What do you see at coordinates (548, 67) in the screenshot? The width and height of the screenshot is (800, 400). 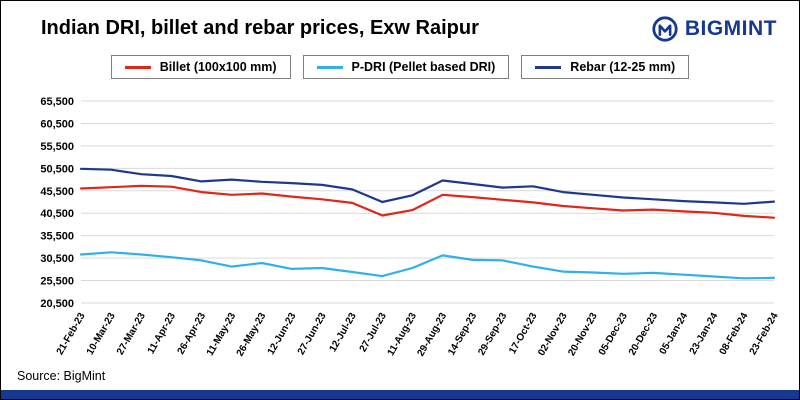 I see `legend-swatch-rebar` at bounding box center [548, 67].